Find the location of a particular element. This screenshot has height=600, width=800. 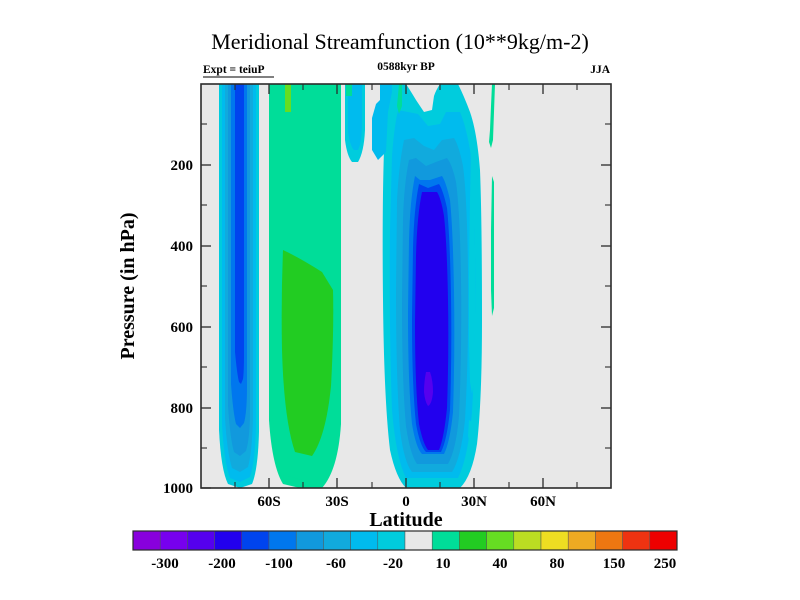

y-tick-label-200: 200 is located at coordinates (182, 166).